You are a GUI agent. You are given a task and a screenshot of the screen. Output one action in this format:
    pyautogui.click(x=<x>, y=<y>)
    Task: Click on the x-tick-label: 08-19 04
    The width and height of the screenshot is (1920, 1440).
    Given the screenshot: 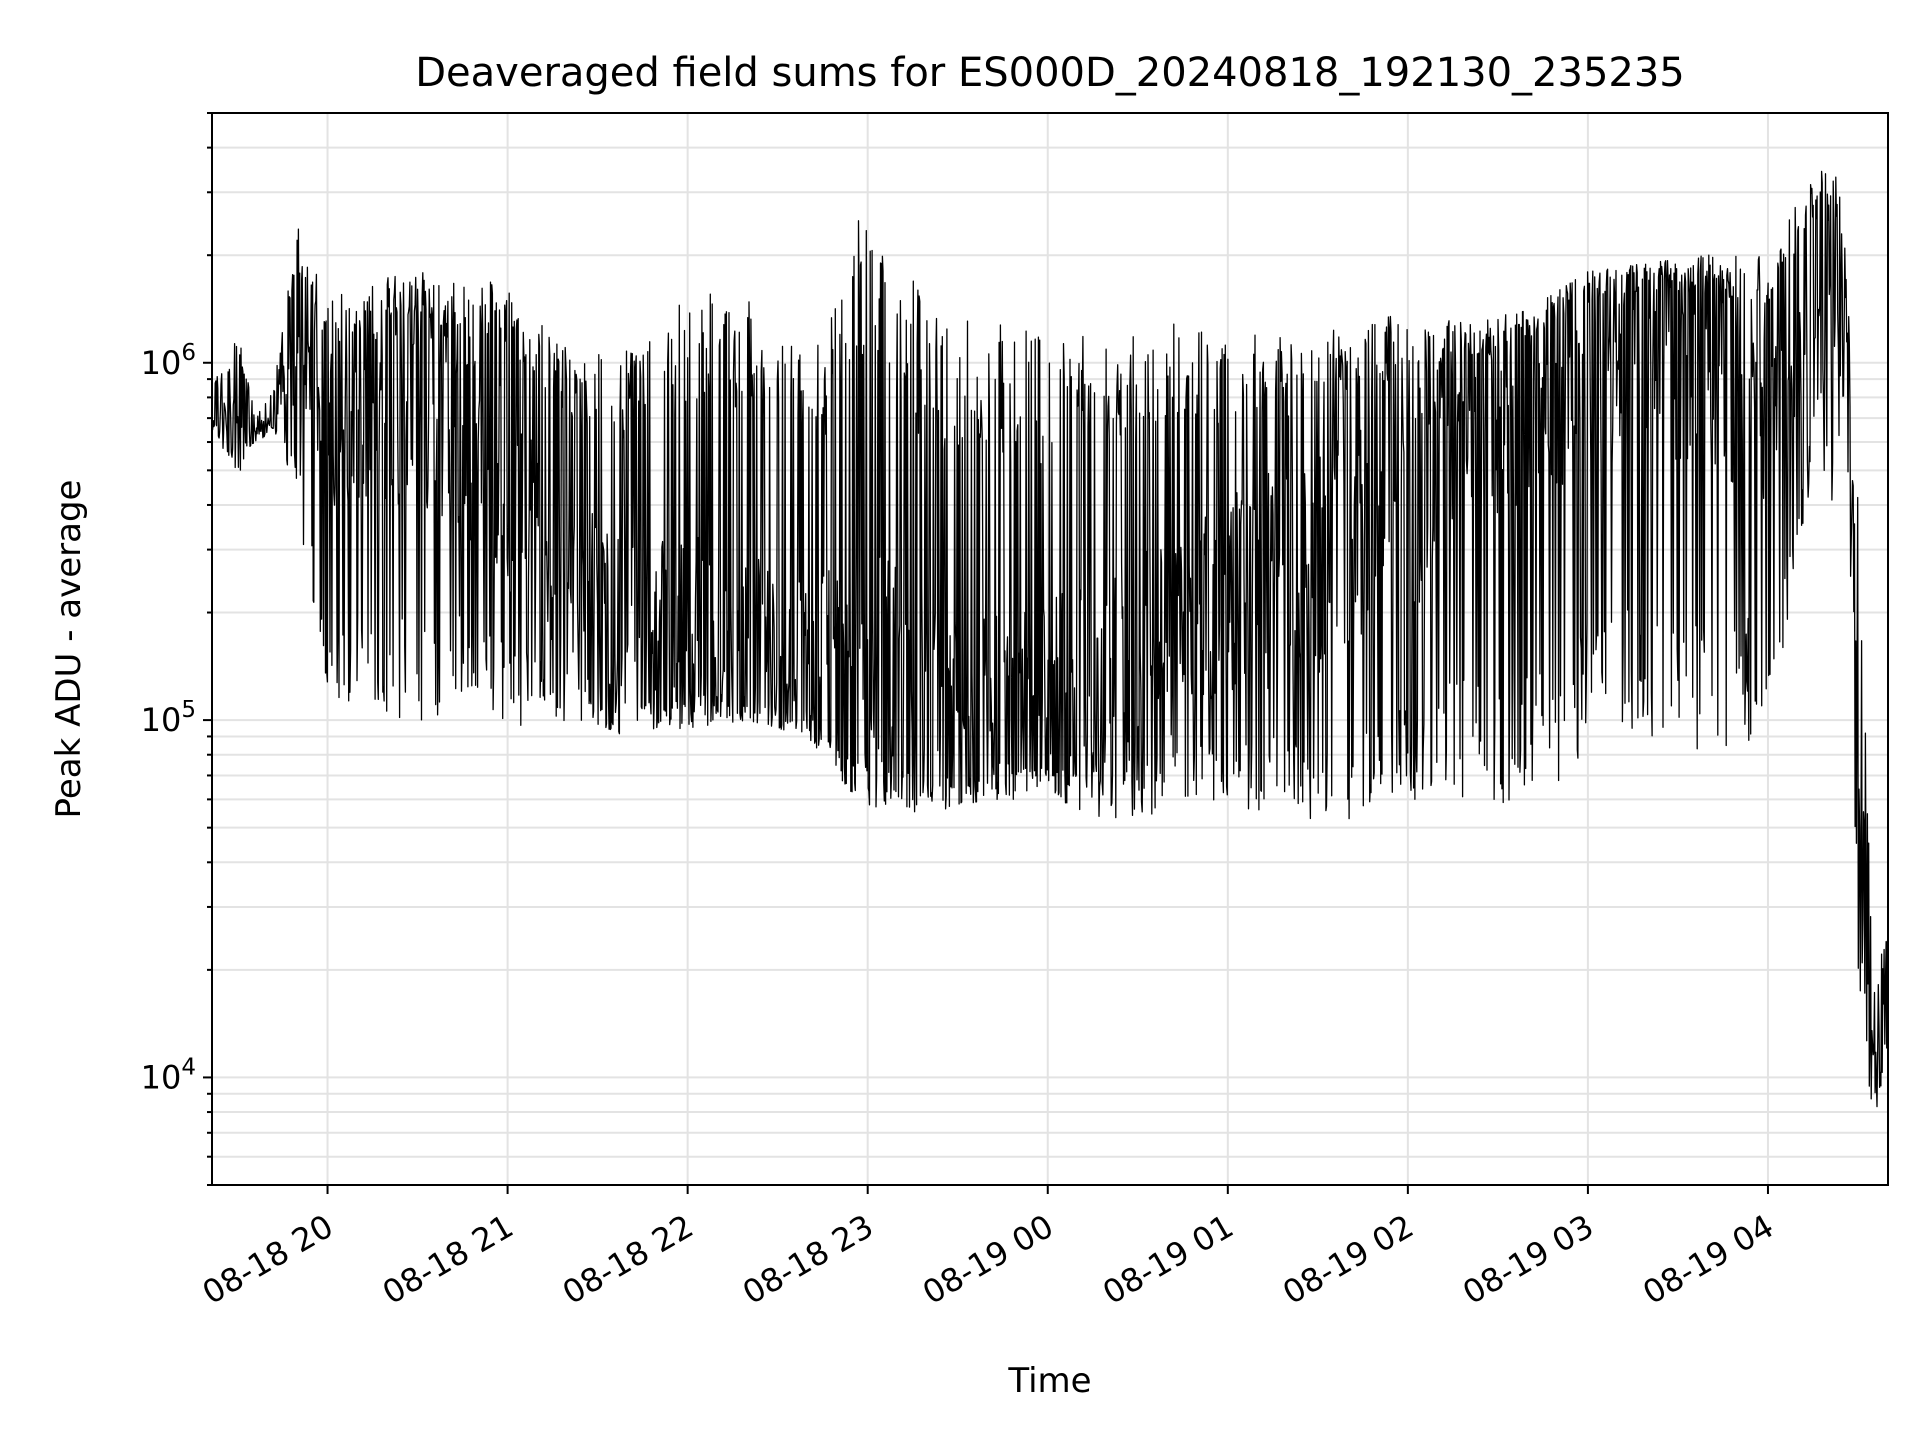 What is the action you would take?
    pyautogui.click(x=1708, y=1259)
    